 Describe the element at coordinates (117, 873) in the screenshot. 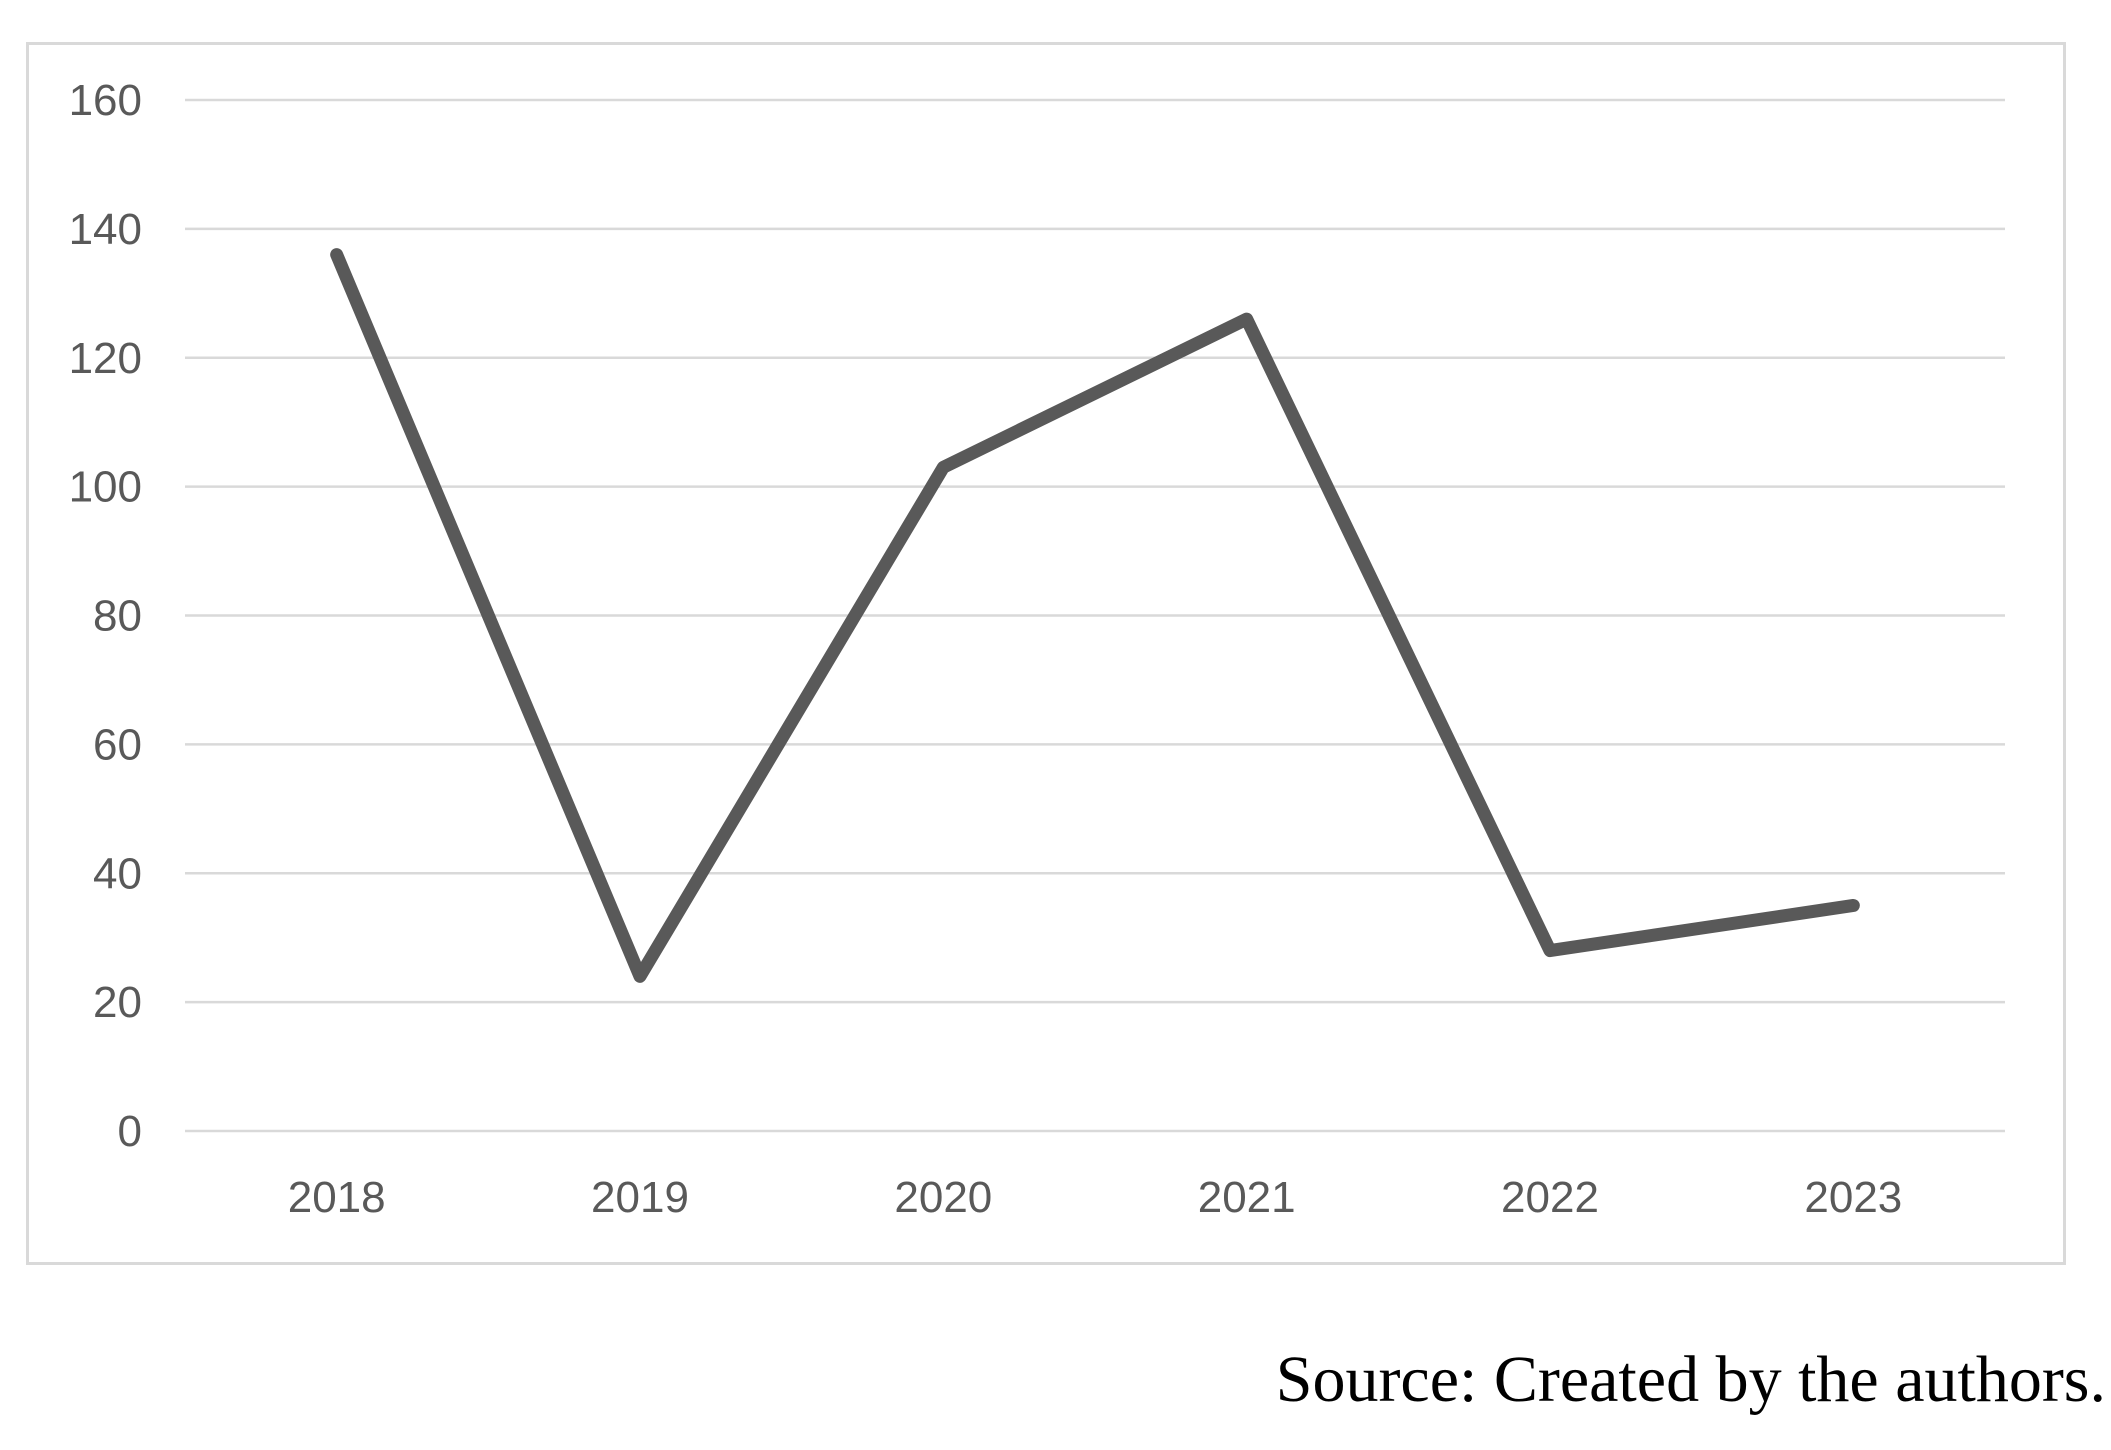

I see `y-tick-label: 40` at that location.